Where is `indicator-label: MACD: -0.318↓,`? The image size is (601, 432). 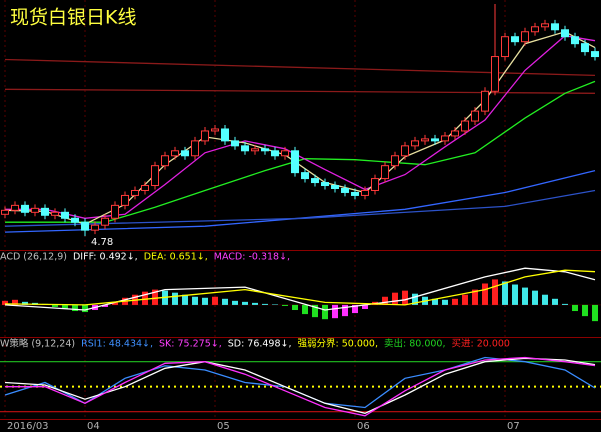 indicator-label: MACD: -0.318↓, is located at coordinates (252, 257).